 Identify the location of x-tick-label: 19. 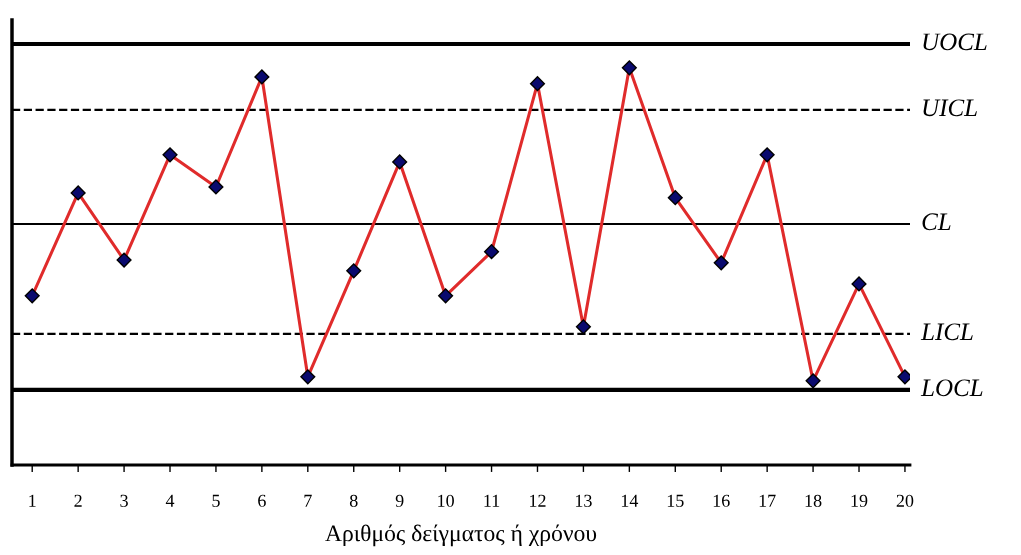
(859, 500).